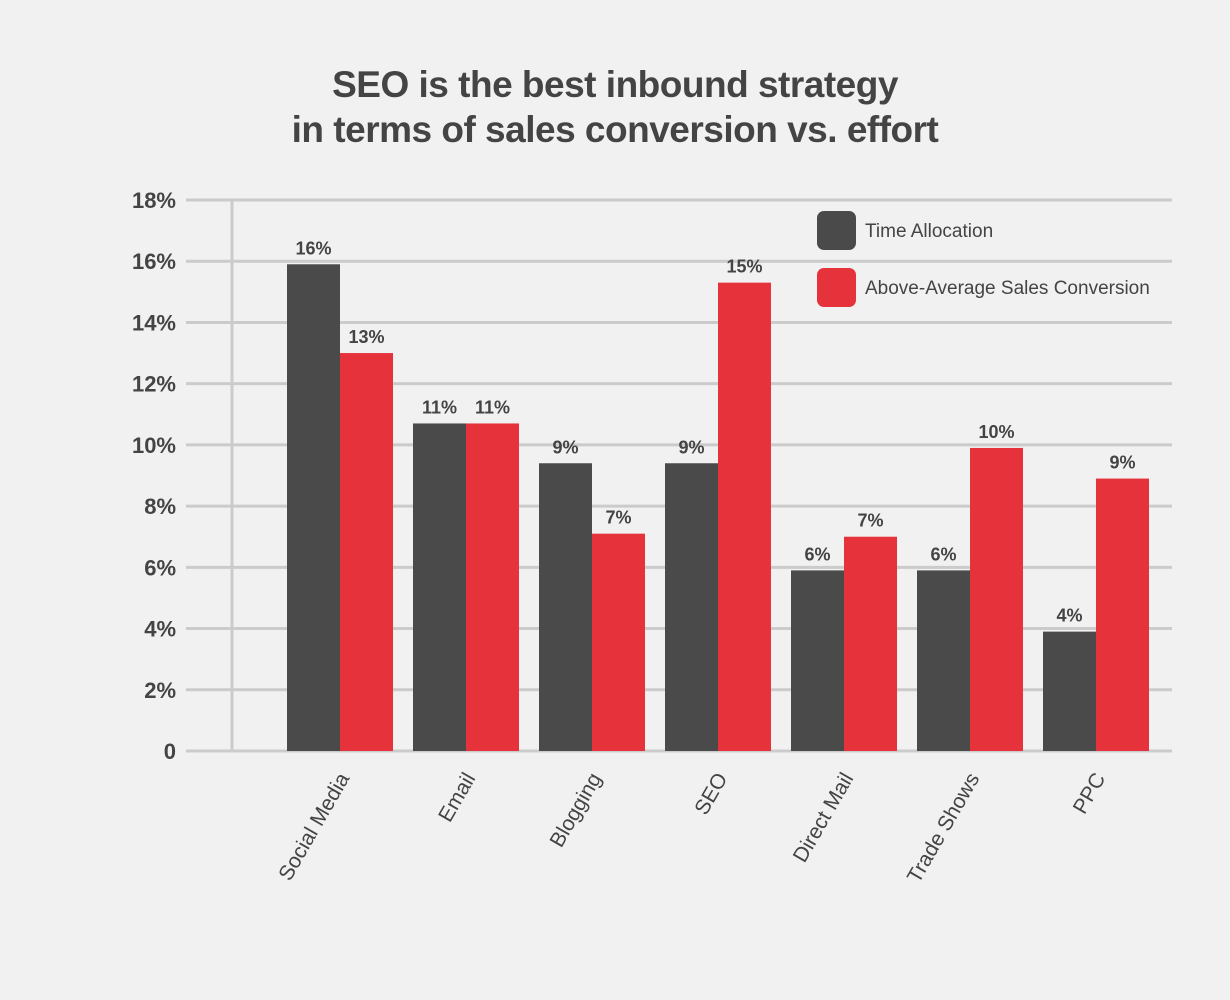  What do you see at coordinates (744, 267) in the screenshot?
I see `data-label: 15%` at bounding box center [744, 267].